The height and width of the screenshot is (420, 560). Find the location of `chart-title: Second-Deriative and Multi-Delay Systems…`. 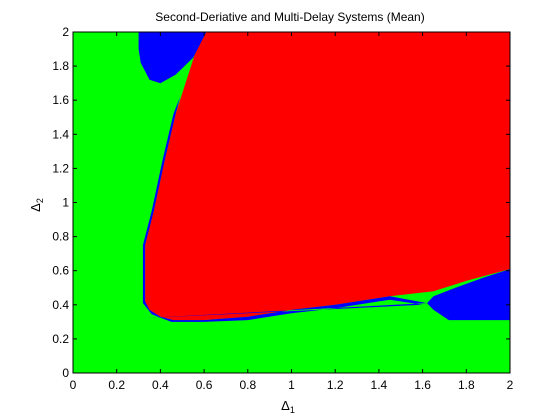

chart-title: Second-Deriative and Multi-Delay Systems… is located at coordinates (289, 17).